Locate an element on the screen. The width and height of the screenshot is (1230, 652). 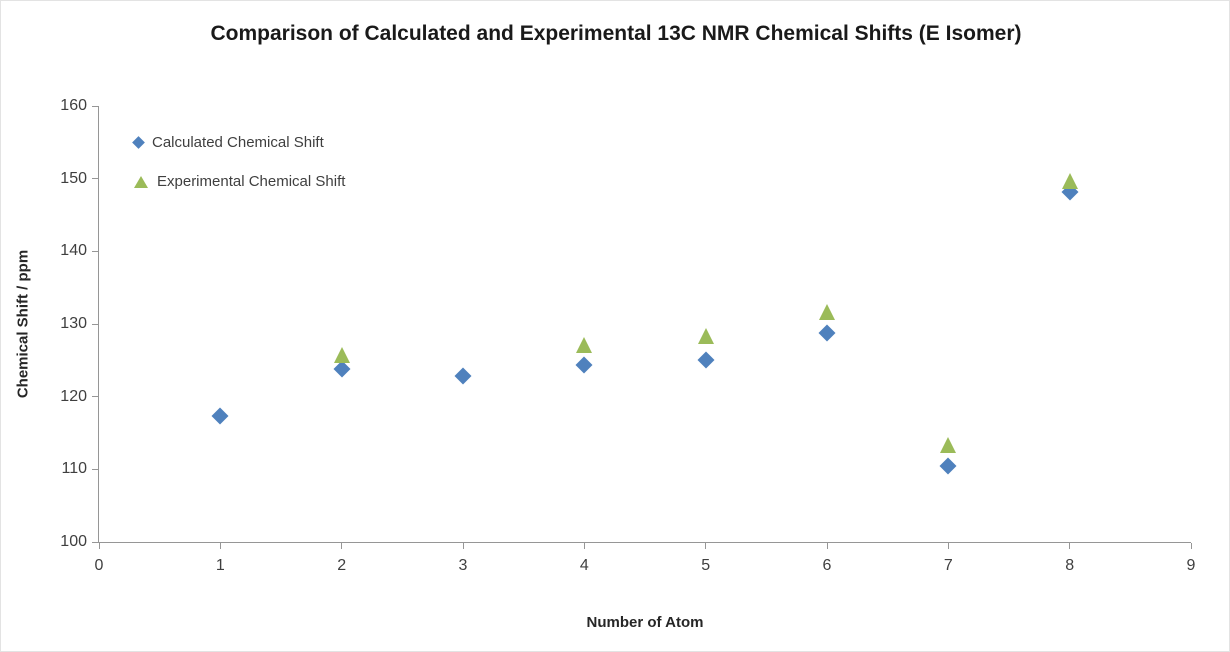
y-axis-tick-label-160: 160 is located at coordinates (73, 105).